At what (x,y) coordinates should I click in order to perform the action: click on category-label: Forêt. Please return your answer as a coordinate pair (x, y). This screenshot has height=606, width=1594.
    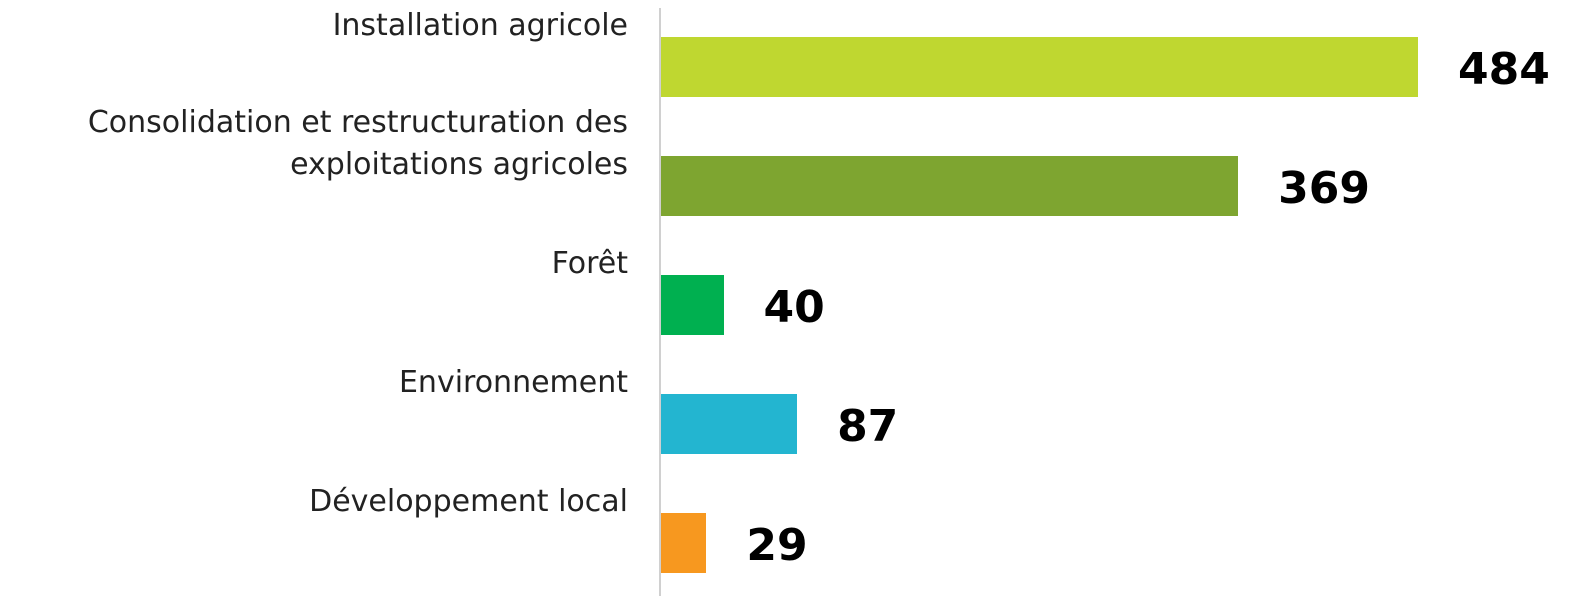
    Looking at the image, I should click on (589, 263).